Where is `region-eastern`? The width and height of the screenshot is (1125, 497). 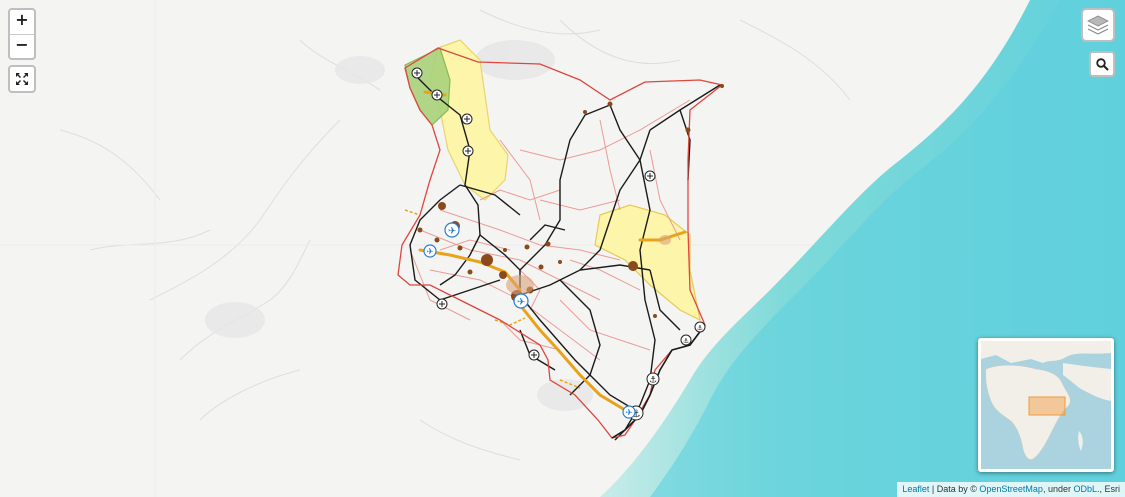
region-eastern is located at coordinates (647, 263).